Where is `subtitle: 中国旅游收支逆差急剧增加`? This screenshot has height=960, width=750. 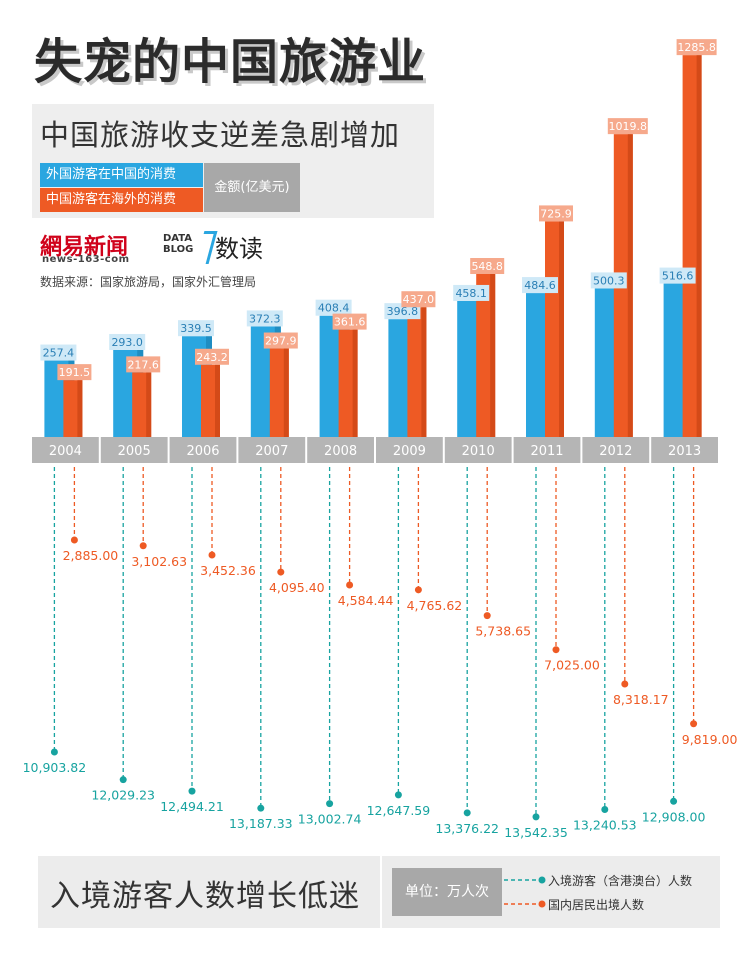
subtitle: 中国旅游收支逆差急剧增加 is located at coordinates (220, 135).